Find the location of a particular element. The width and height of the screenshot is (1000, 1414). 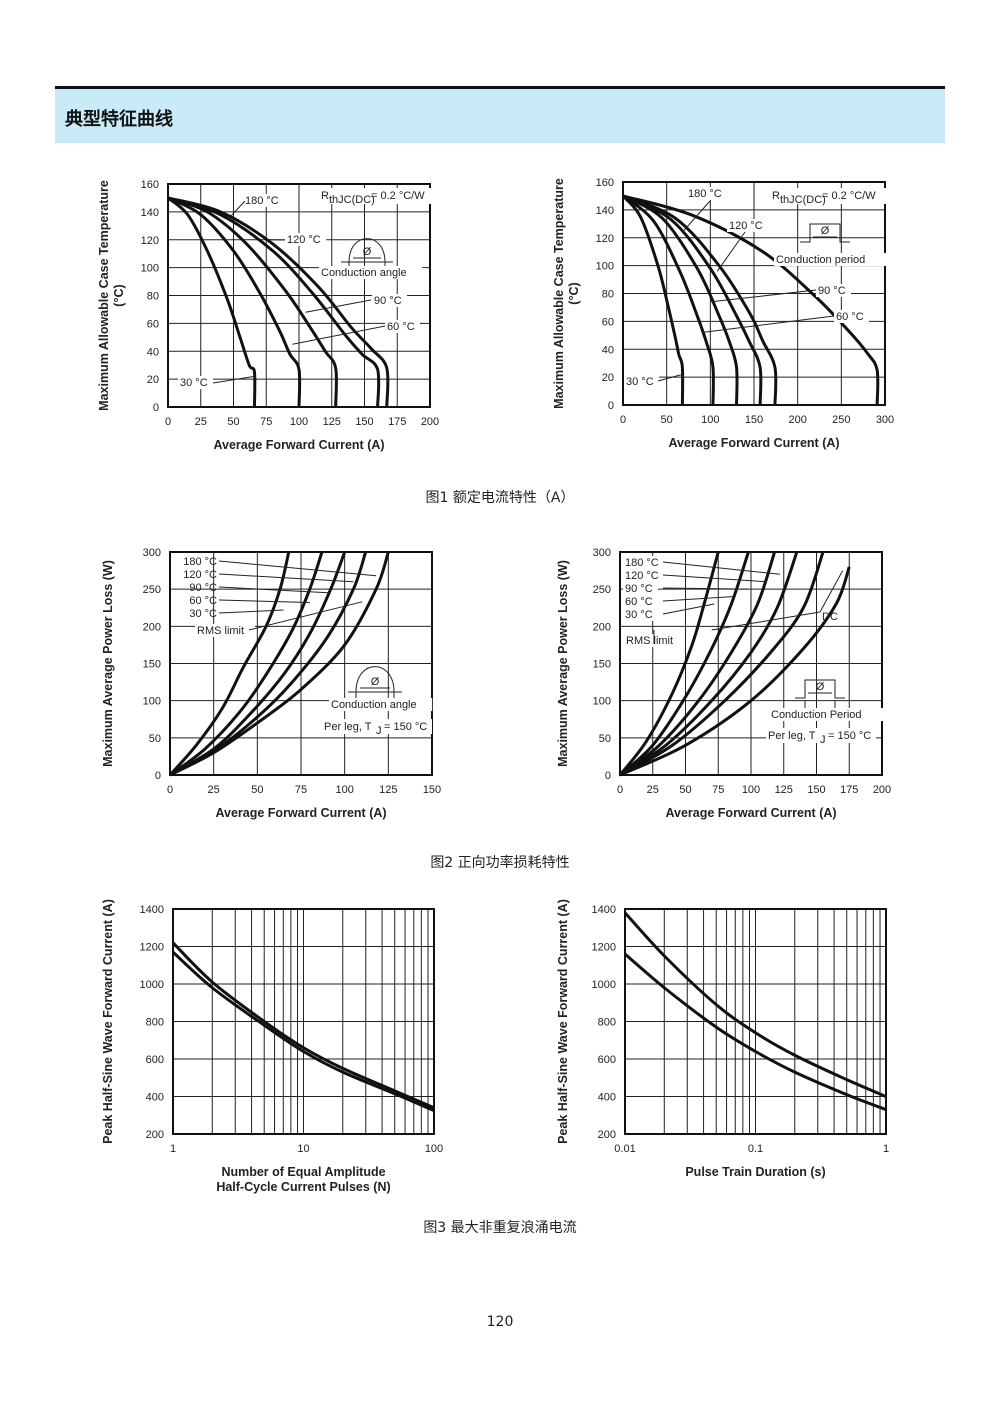

annotation-label: RMS limit is located at coordinates (649, 641).